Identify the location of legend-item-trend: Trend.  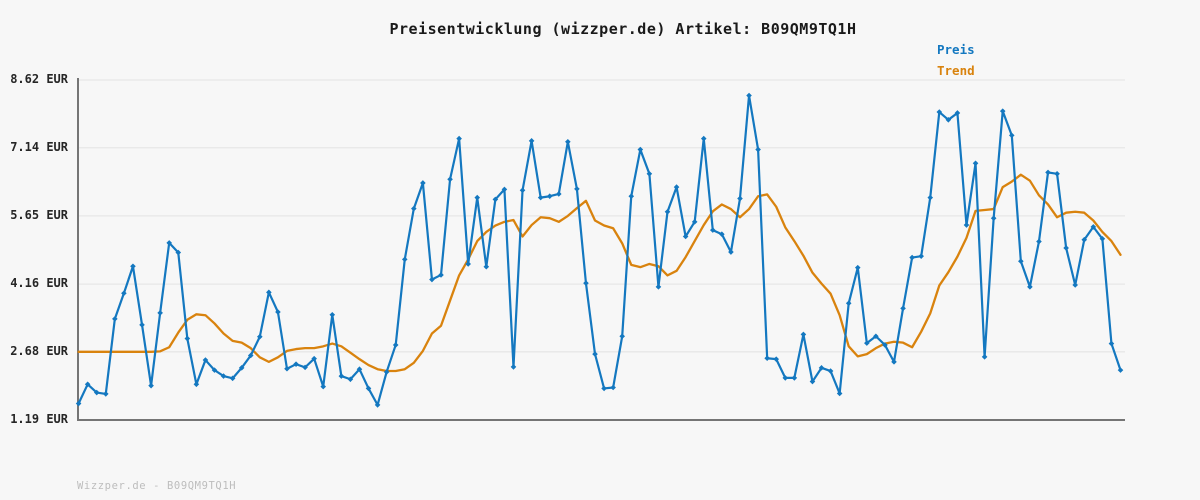
(956, 70).